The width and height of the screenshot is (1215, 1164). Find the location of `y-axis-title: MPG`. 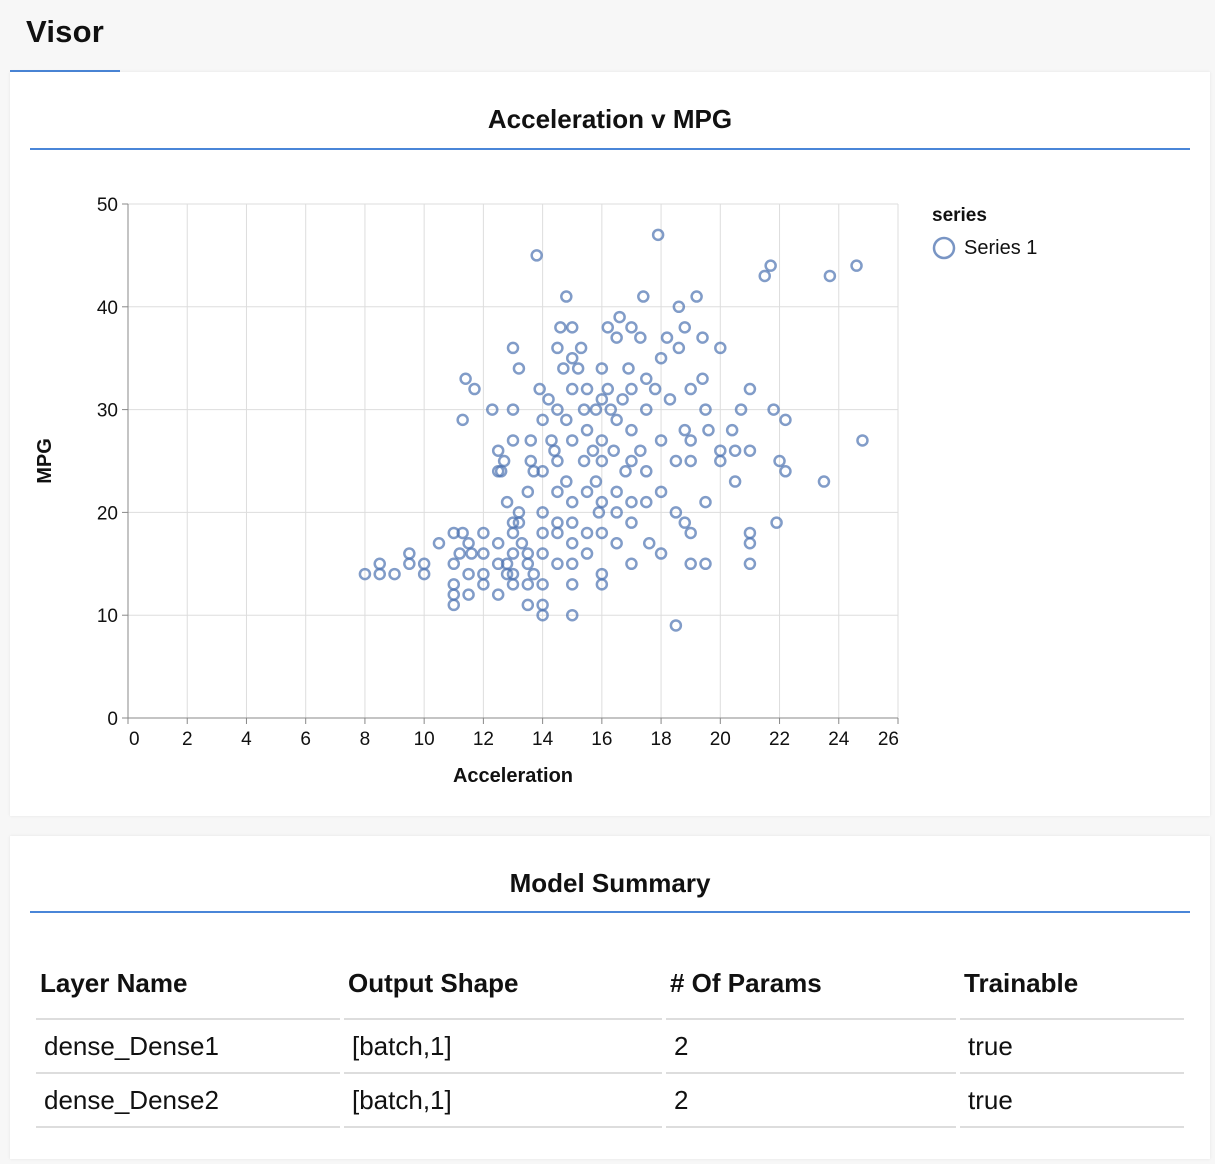

y-axis-title: MPG is located at coordinates (45, 461).